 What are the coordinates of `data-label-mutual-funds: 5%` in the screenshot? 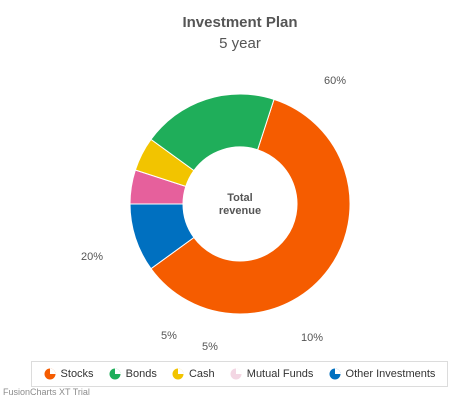 It's located at (210, 347).